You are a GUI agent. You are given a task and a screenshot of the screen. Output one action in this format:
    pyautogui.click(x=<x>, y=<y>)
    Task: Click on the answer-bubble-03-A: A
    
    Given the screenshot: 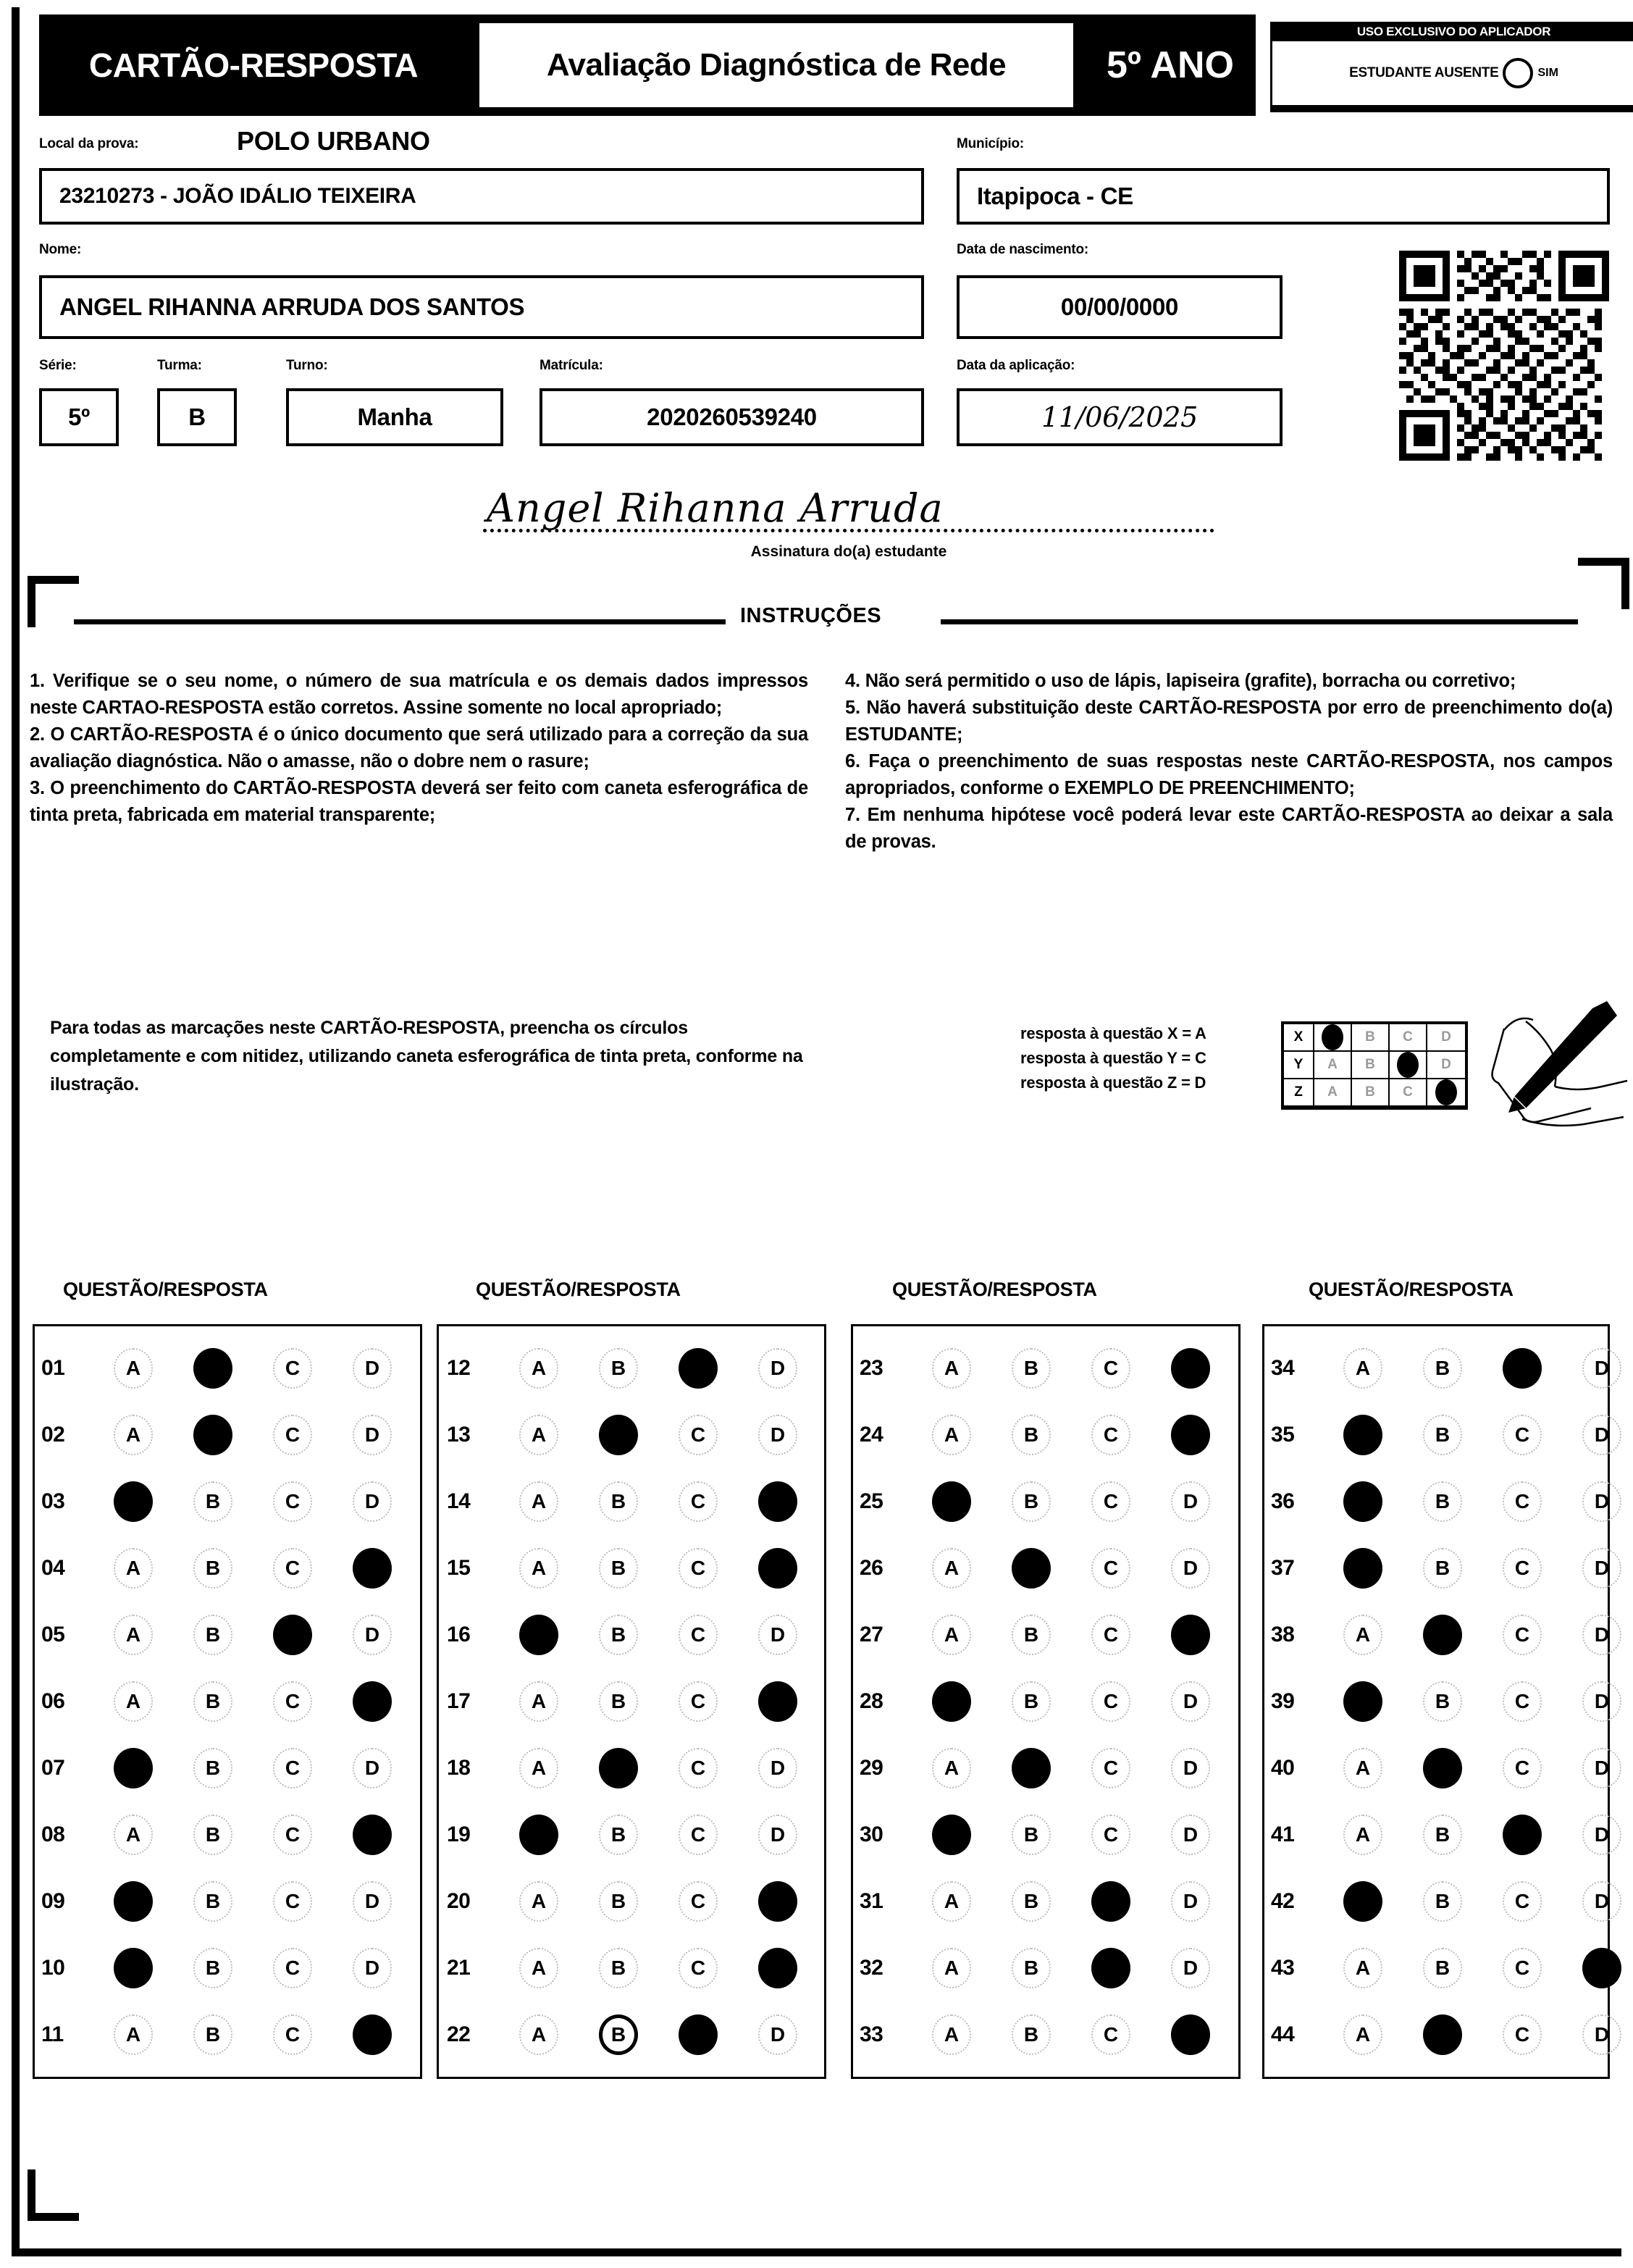 What is the action you would take?
    pyautogui.click(x=133, y=1502)
    